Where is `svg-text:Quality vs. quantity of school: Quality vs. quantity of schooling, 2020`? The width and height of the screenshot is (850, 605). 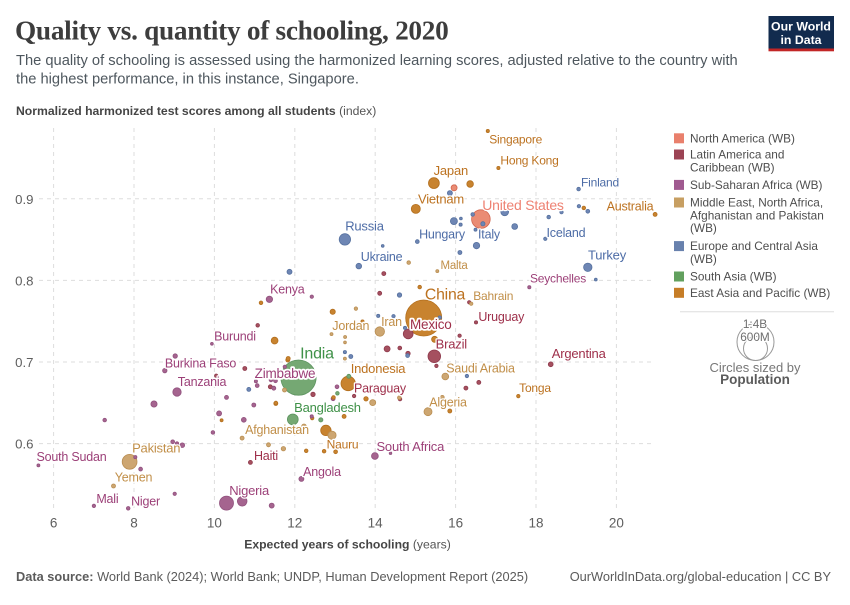
svg-text:Quality vs. quantity of school: Quality vs. quantity of schooling, 2020 is located at coordinates (231, 31).